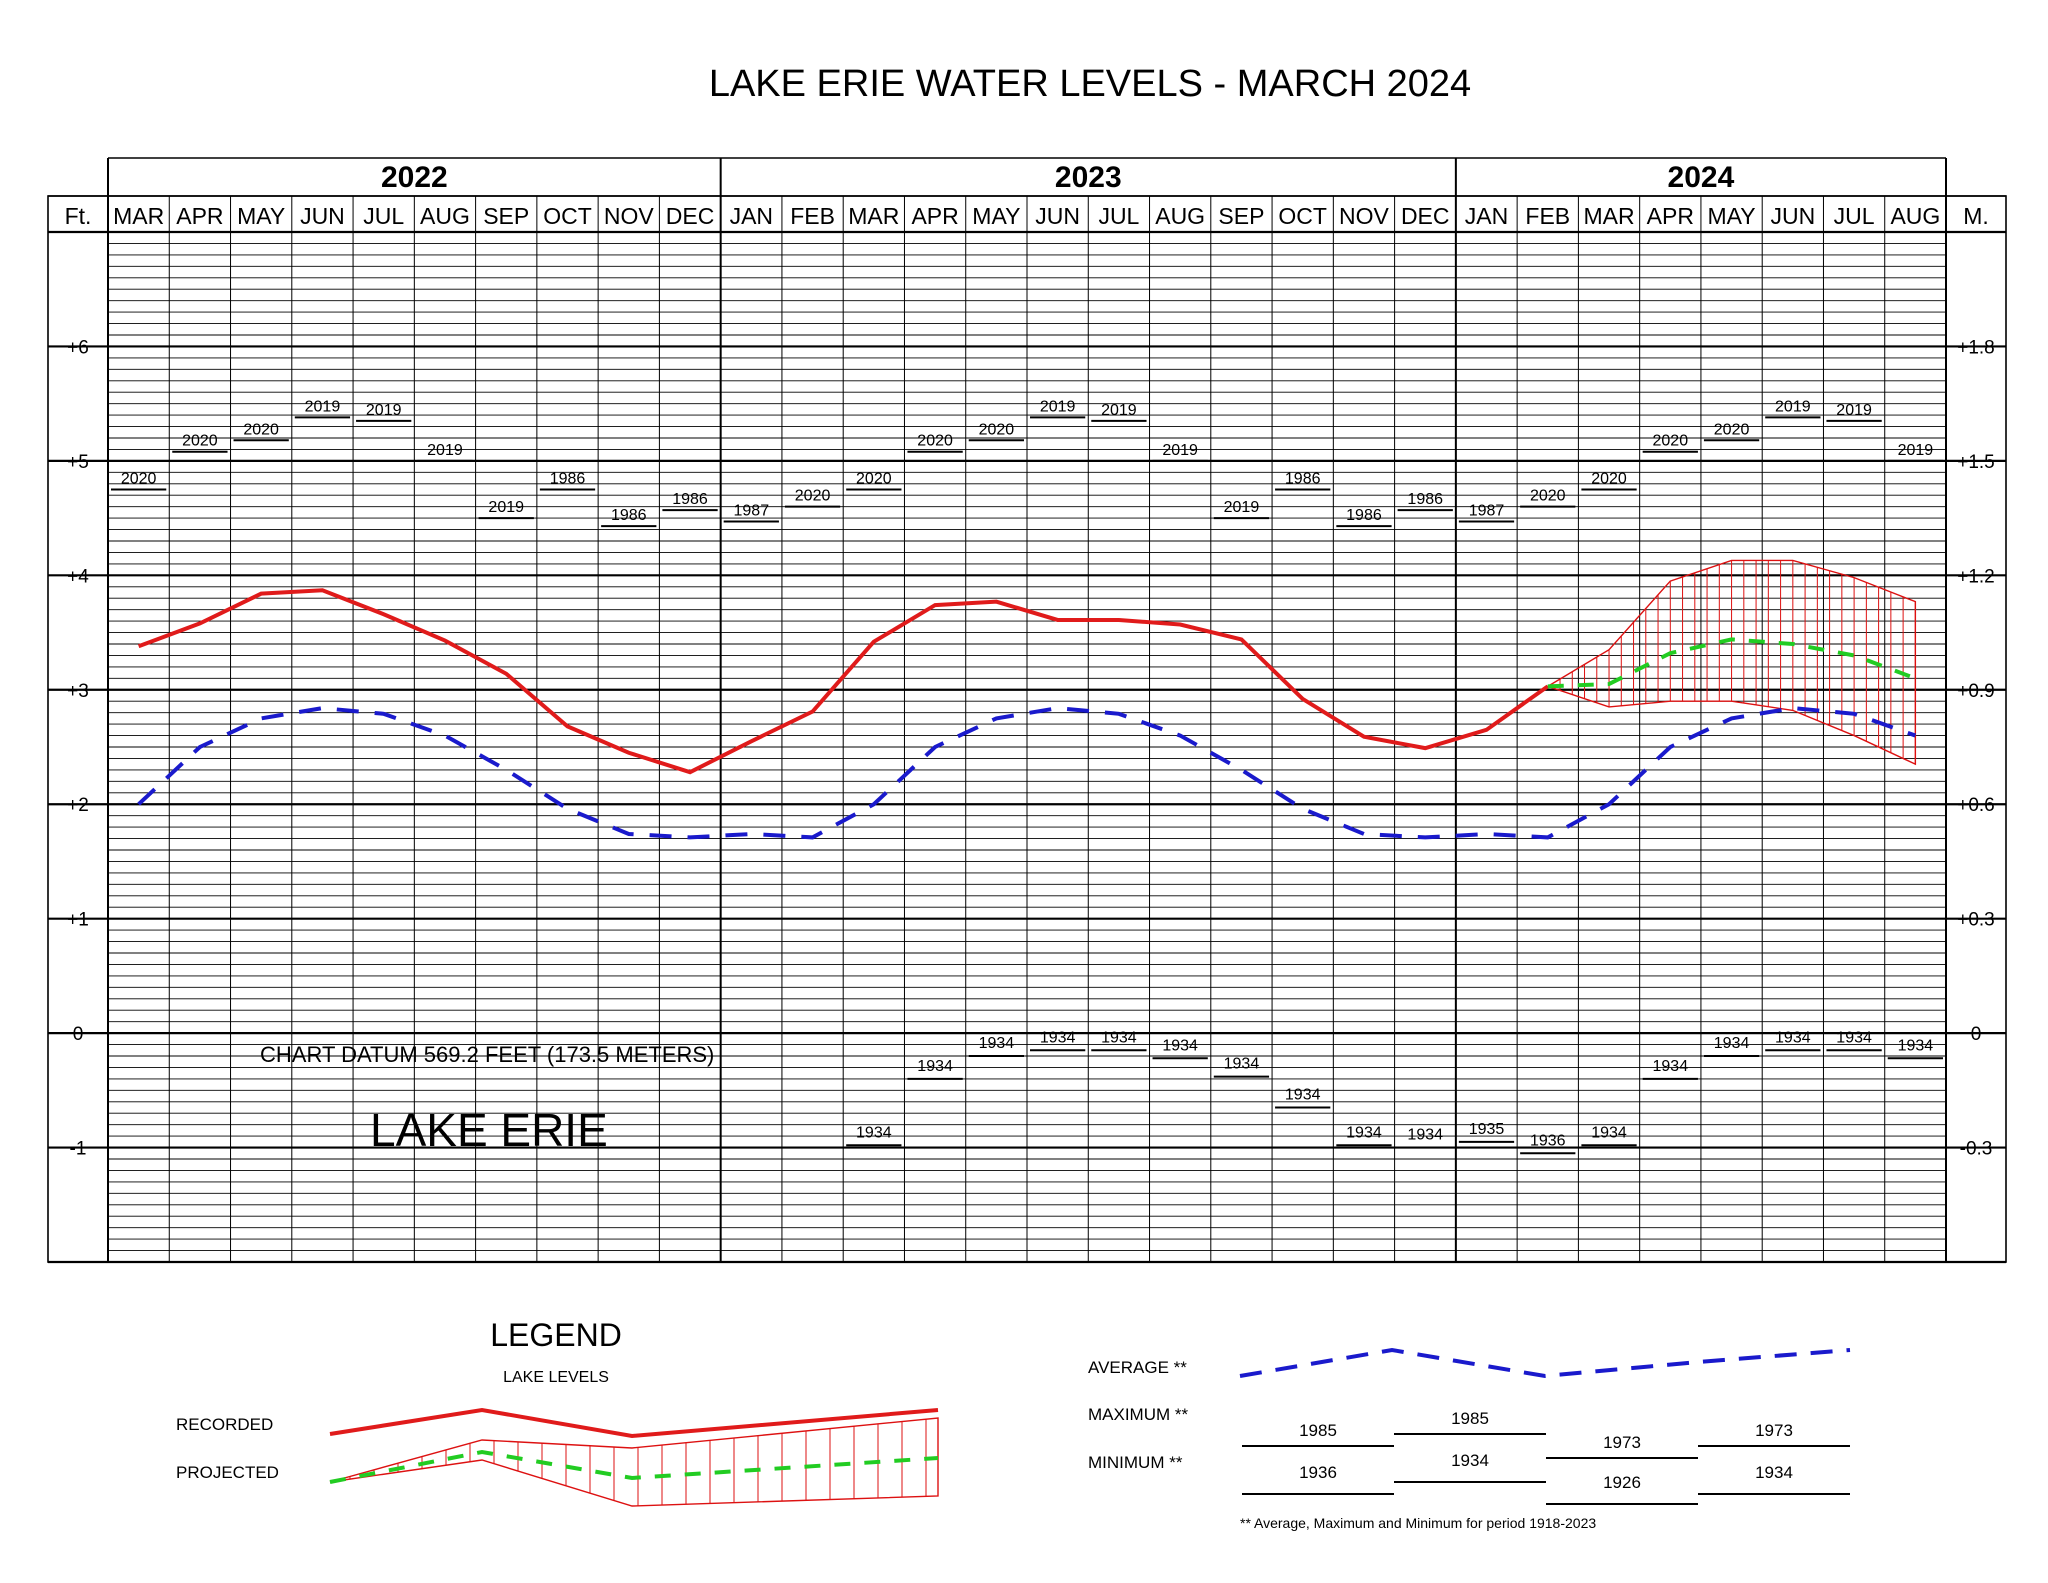 Image resolution: width=2048 pixels, height=1583 pixels. What do you see at coordinates (1976, 462) in the screenshot?
I see `y-tick-label-right: +1.5` at bounding box center [1976, 462].